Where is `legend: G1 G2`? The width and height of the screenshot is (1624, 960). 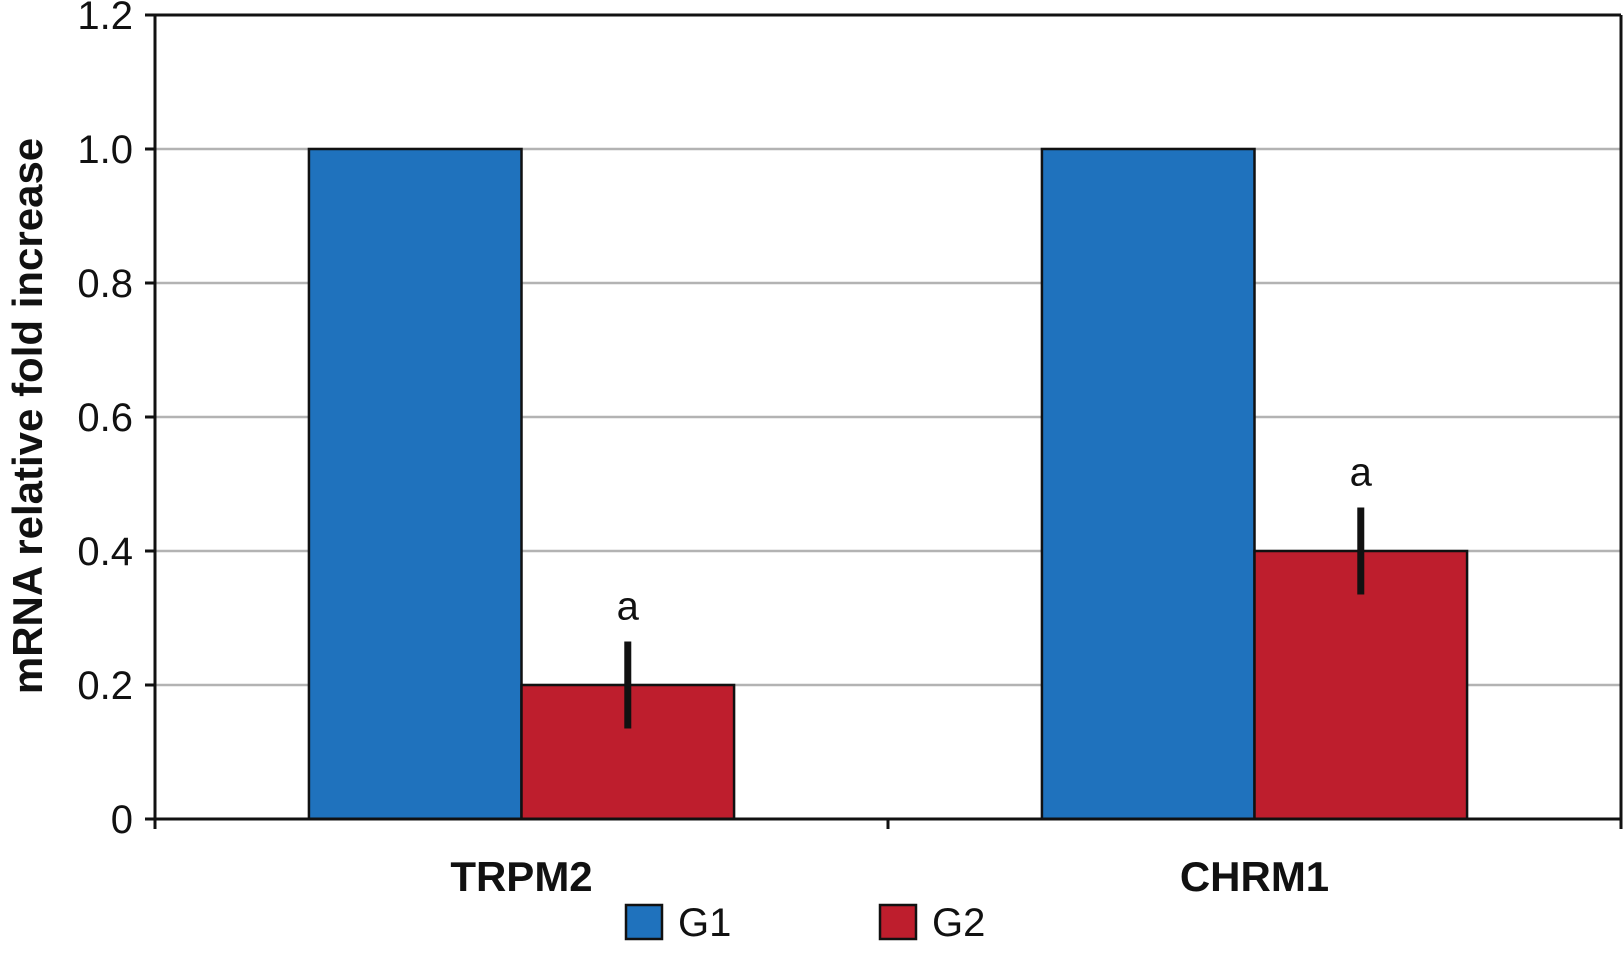 legend: G1 G2 is located at coordinates (804, 923).